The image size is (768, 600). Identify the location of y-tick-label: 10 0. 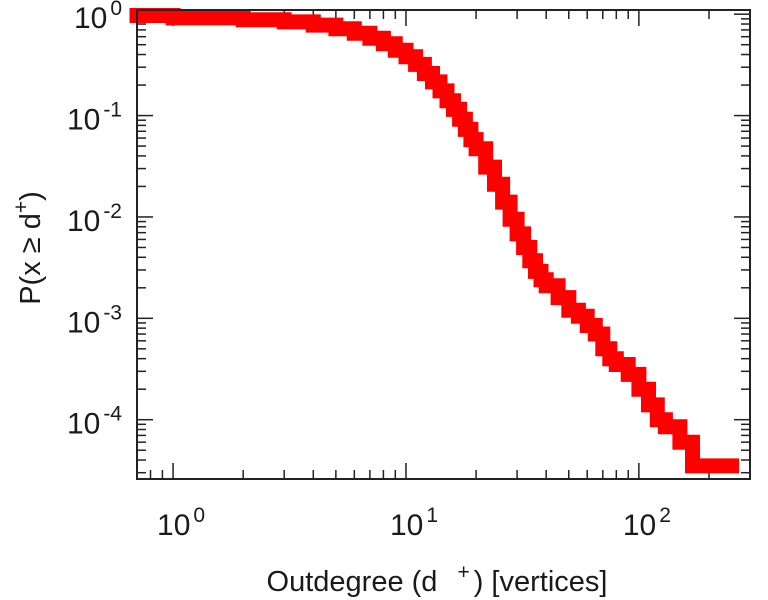
(98, 17).